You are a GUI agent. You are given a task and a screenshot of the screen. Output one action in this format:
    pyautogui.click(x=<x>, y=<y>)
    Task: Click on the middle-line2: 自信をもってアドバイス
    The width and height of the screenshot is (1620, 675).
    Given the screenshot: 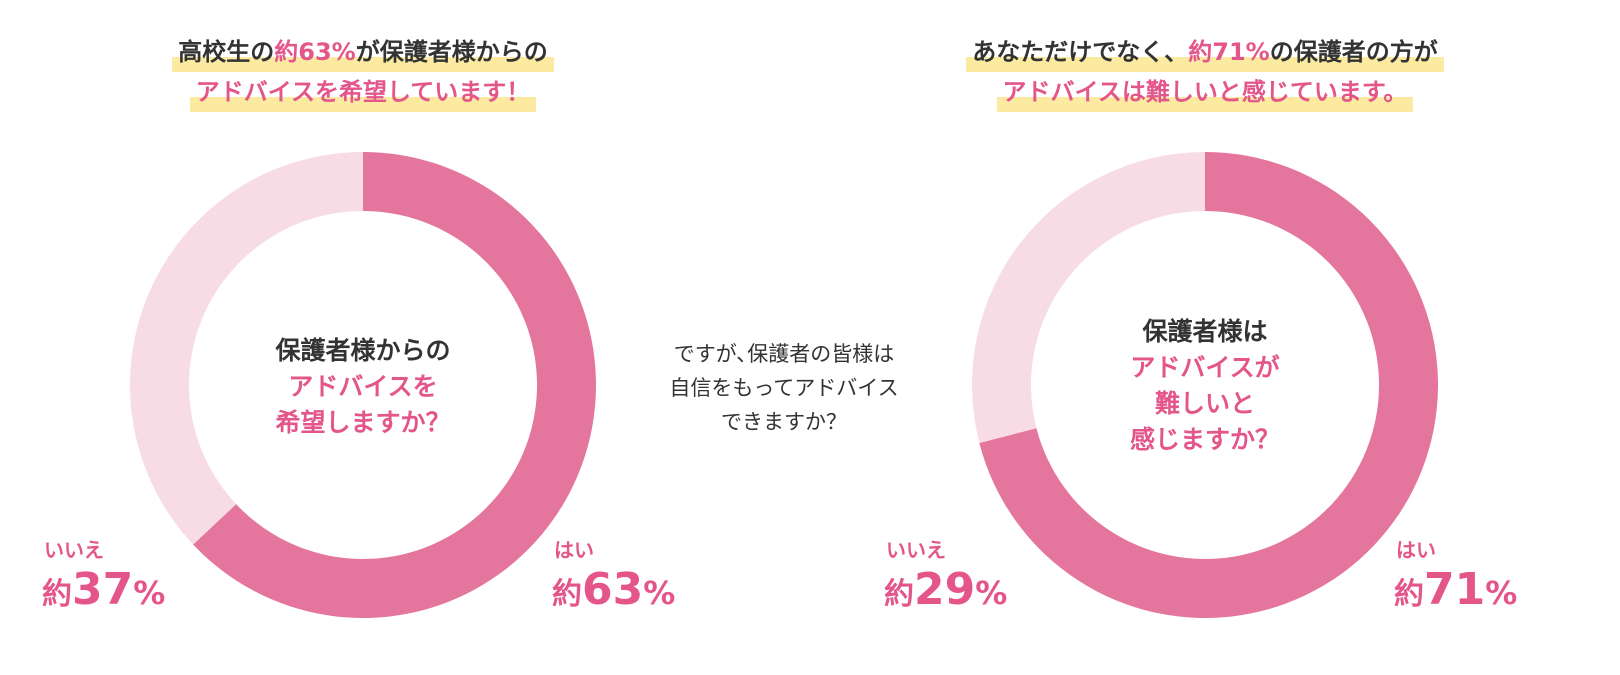 What is the action you would take?
    pyautogui.click(x=784, y=388)
    